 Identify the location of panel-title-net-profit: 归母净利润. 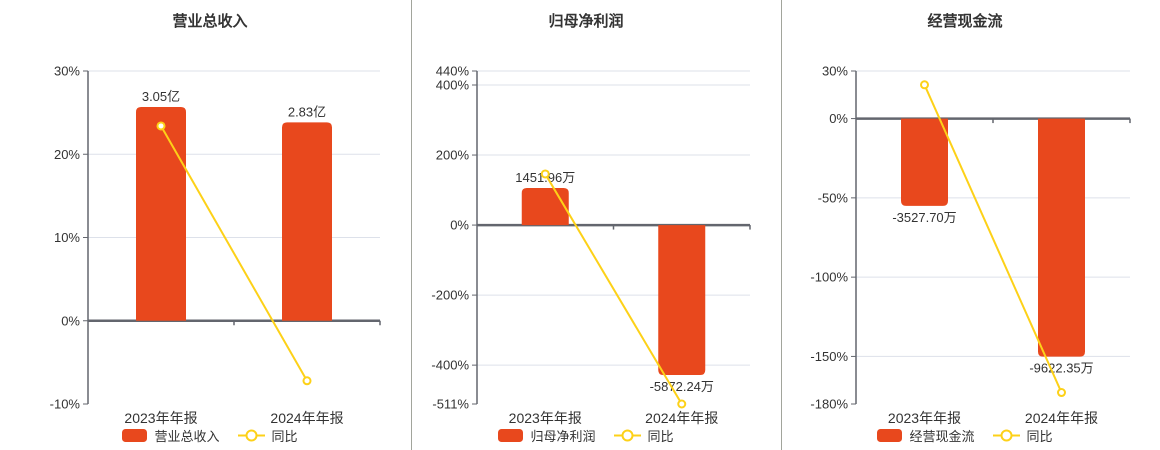
(586, 21).